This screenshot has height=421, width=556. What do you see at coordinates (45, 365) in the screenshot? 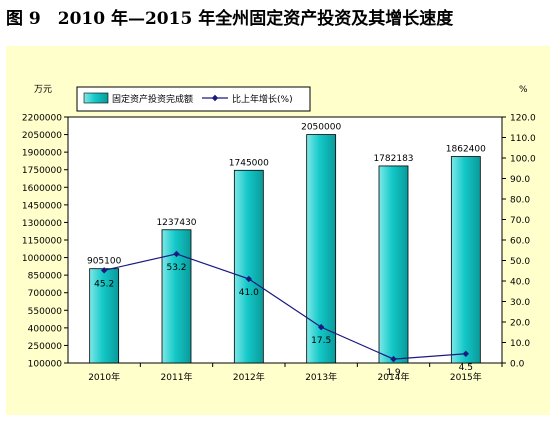
I see `y-left-tick-label: 100000` at bounding box center [45, 365].